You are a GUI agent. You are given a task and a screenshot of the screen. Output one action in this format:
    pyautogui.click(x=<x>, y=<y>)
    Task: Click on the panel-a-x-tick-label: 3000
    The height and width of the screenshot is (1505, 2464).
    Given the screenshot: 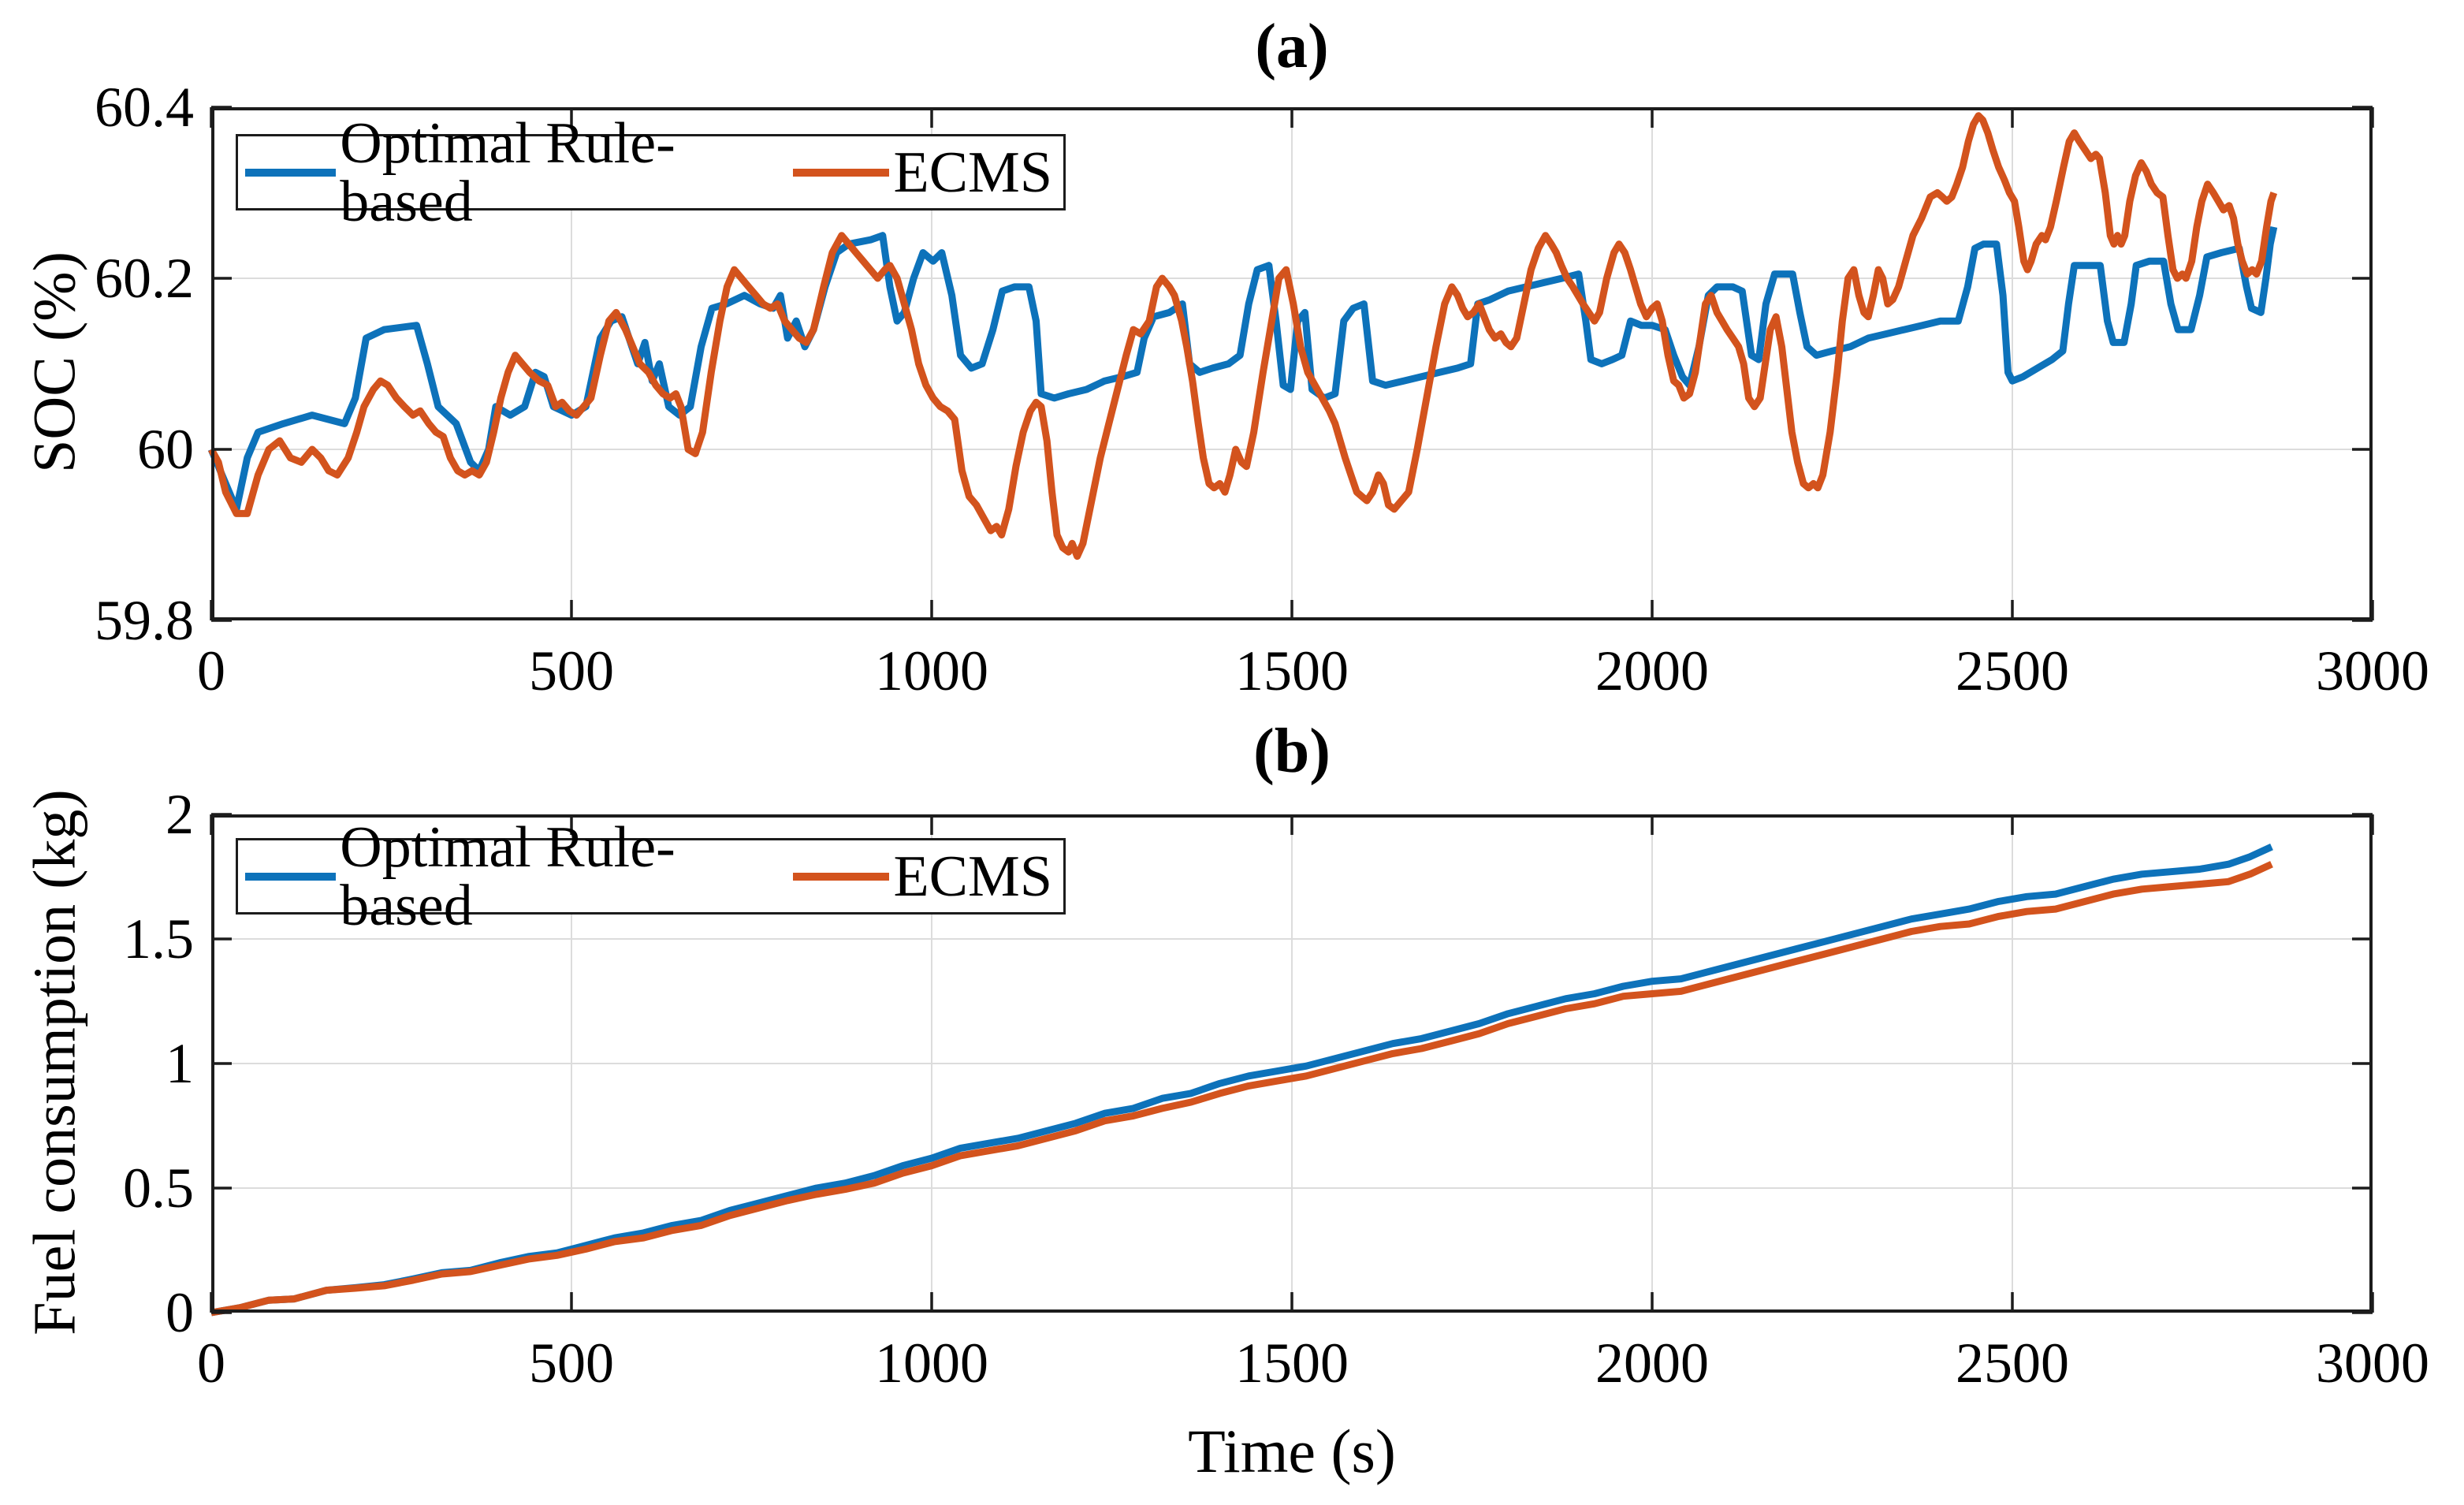 What is the action you would take?
    pyautogui.click(x=2372, y=670)
    